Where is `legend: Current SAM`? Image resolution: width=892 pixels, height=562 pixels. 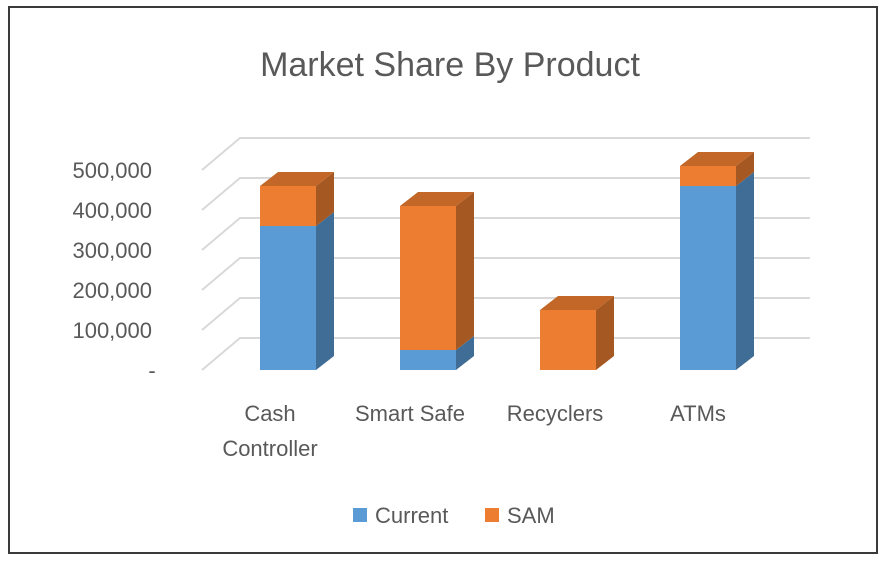 legend: Current SAM is located at coordinates (454, 515).